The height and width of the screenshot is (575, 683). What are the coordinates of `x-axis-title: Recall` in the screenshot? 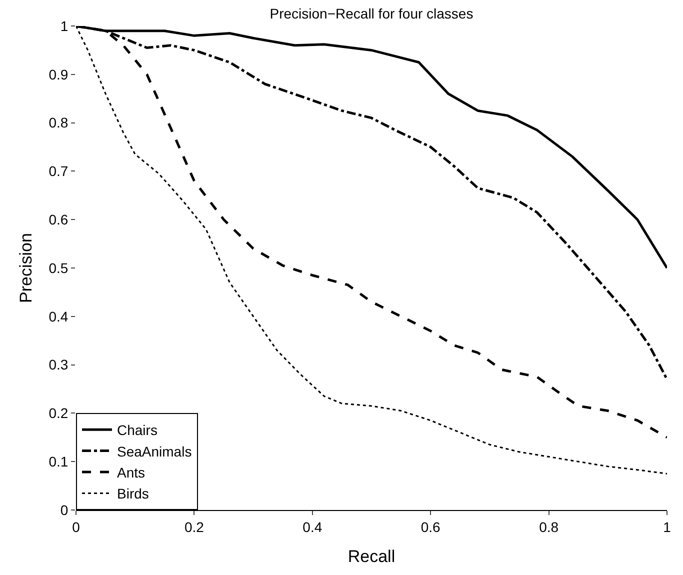 It's located at (372, 556).